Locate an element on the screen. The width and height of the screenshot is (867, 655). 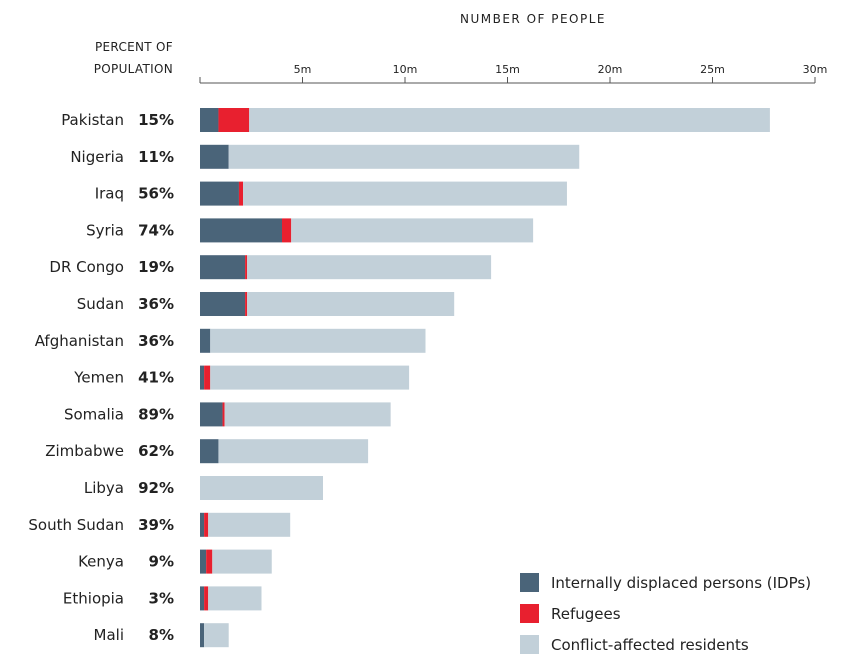
row-dr-congo: DR Congo 19% is located at coordinates (270, 267).